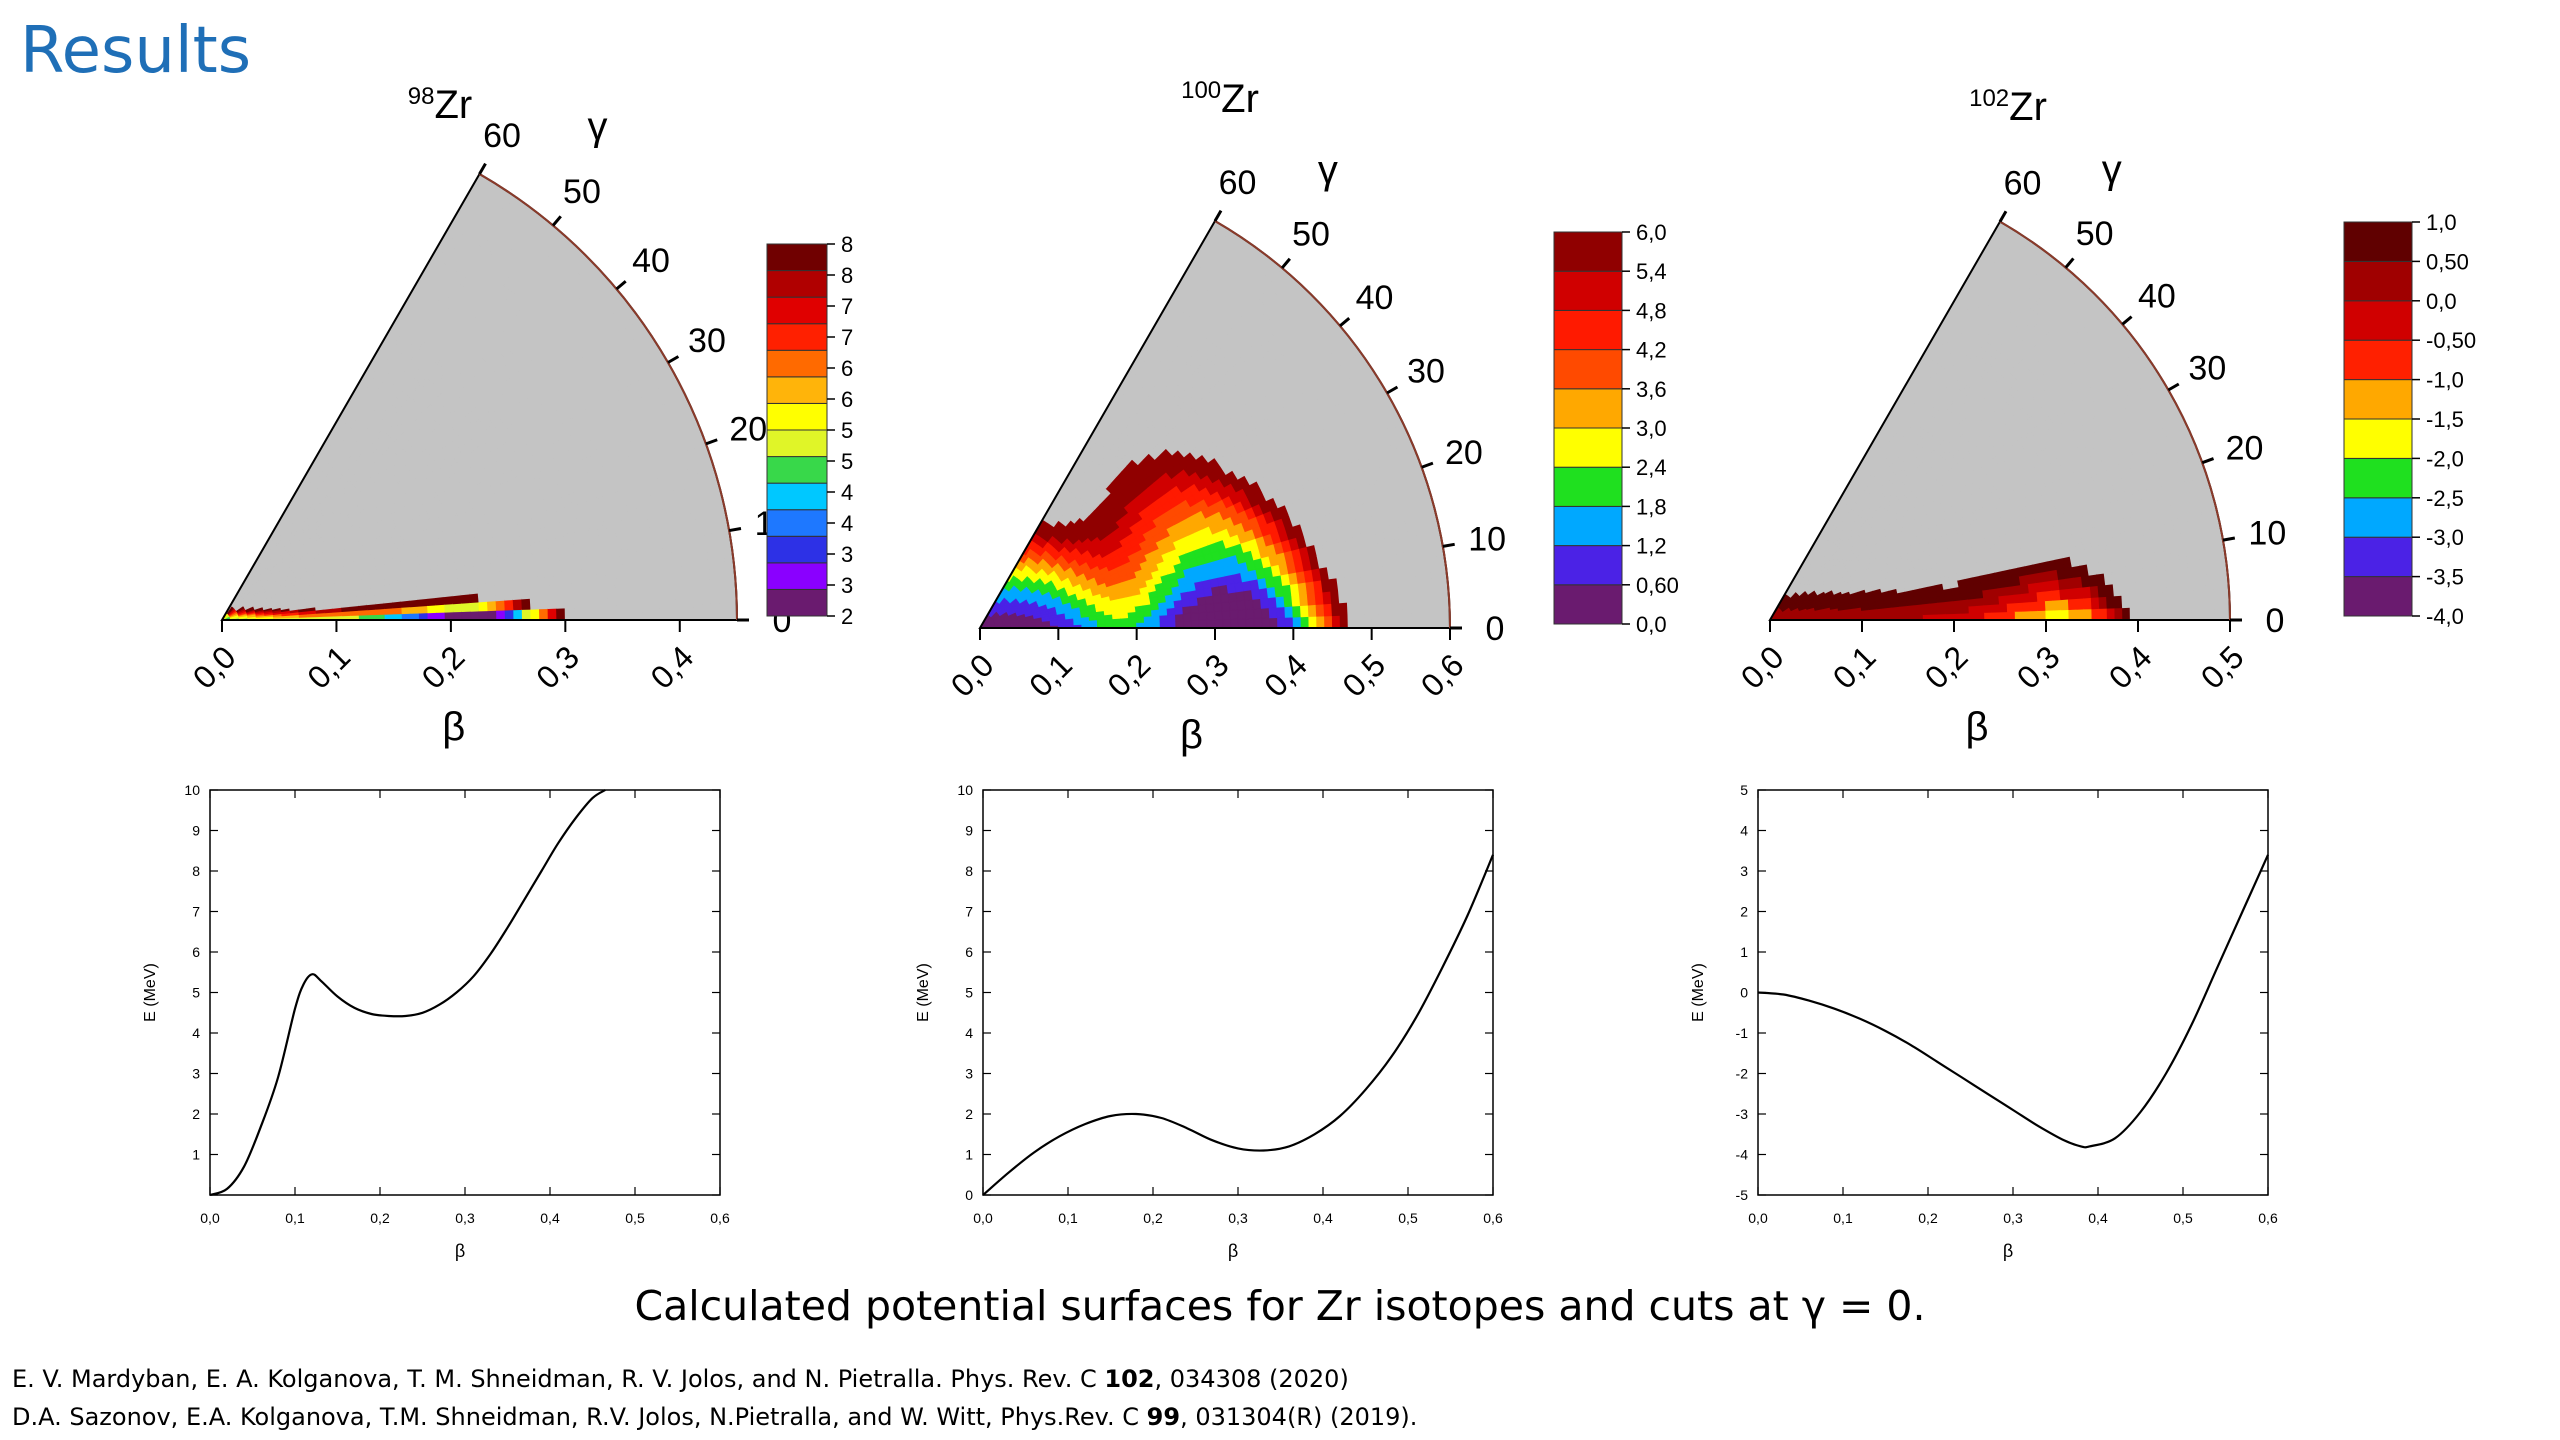 This screenshot has height=1440, width=2560. What do you see at coordinates (847, 616) in the screenshot?
I see `colorbar-label: 2` at bounding box center [847, 616].